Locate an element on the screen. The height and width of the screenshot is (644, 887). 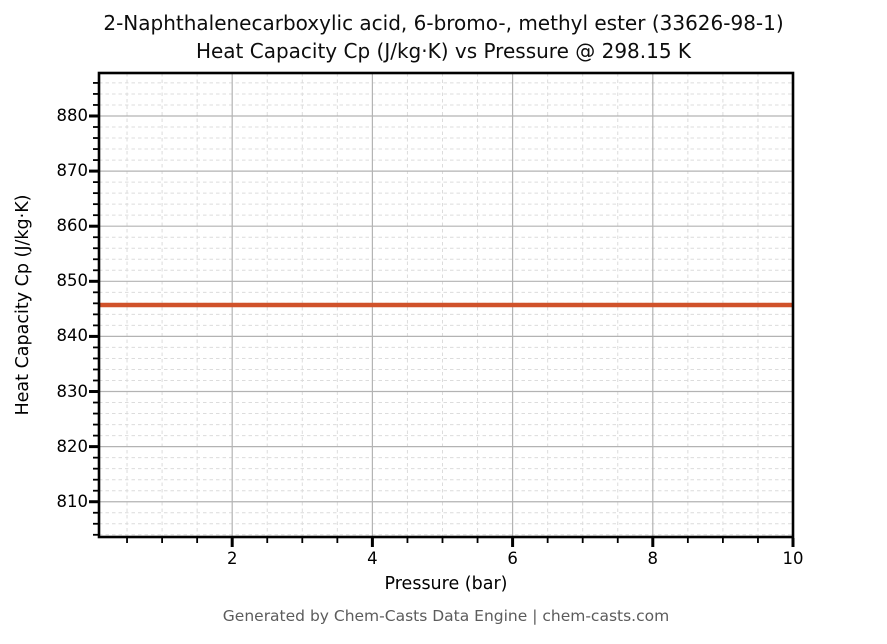
y-axis-label: Heat Capacity Cp (J/kg·K) is located at coordinates (23, 305).